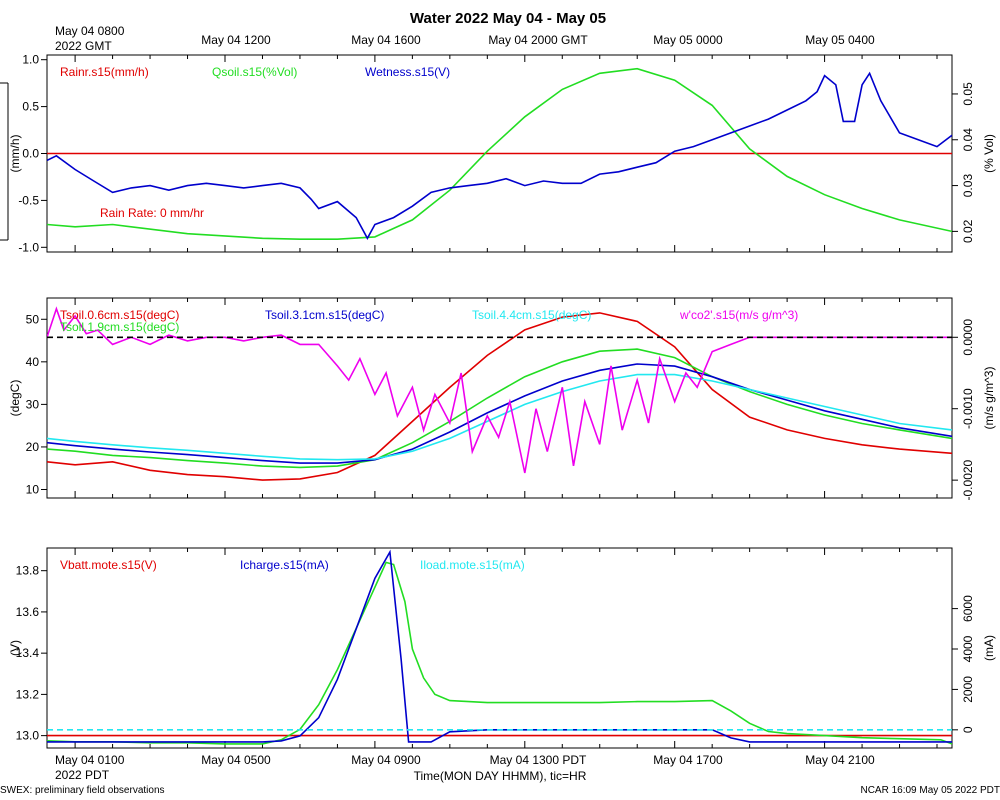 Image resolution: width=1000 pixels, height=800 pixels. I want to click on x-axis-title: Time(MON DAY HHMM), tic=HR, so click(500, 776).